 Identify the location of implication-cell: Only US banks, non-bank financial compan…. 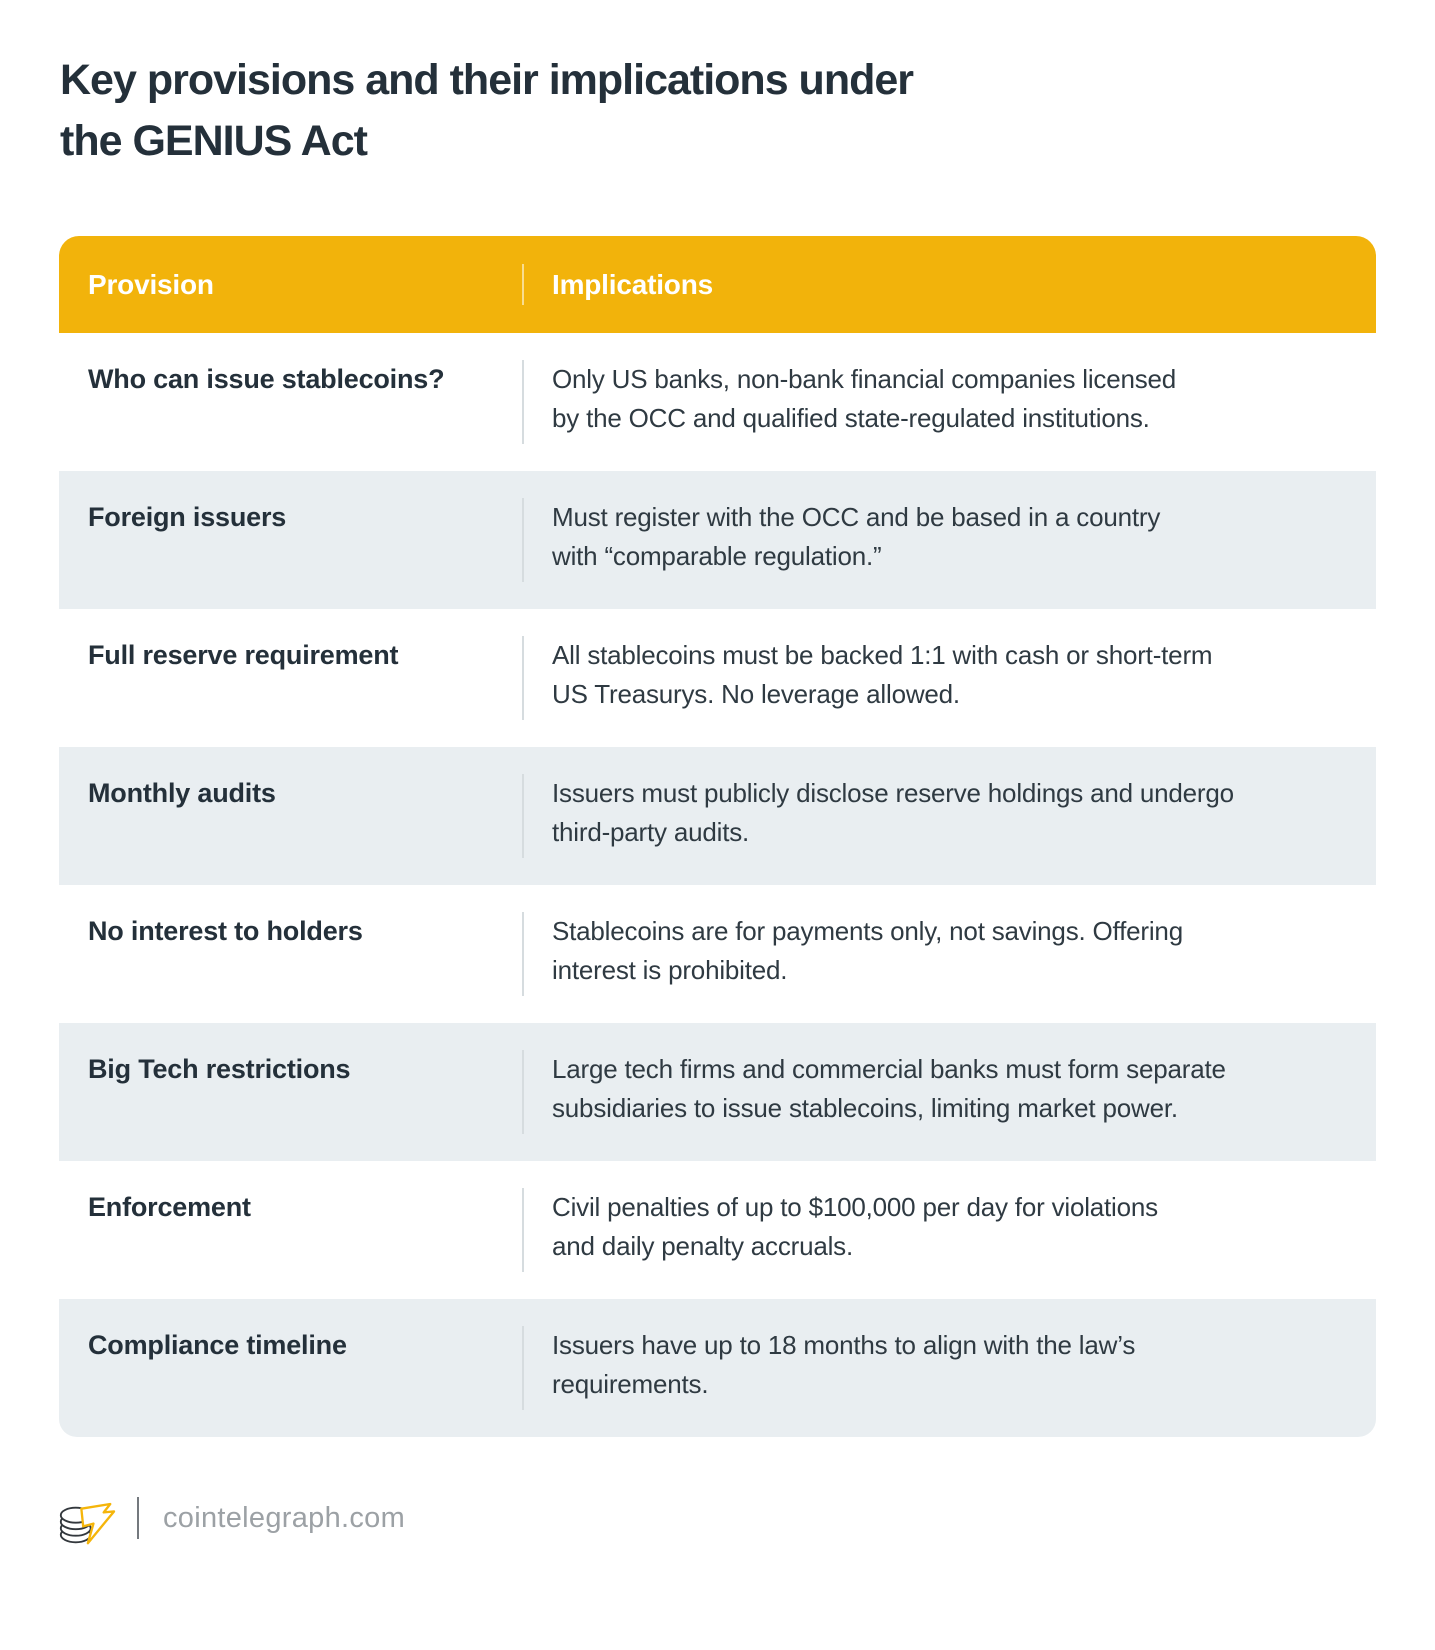
(864, 398).